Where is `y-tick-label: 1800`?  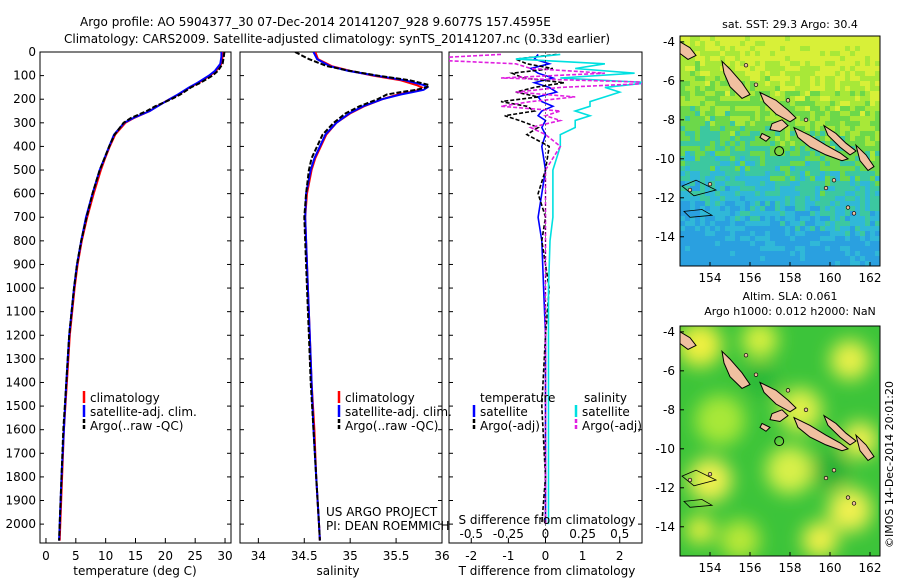
y-tick-label: 1800 is located at coordinates (20, 477).